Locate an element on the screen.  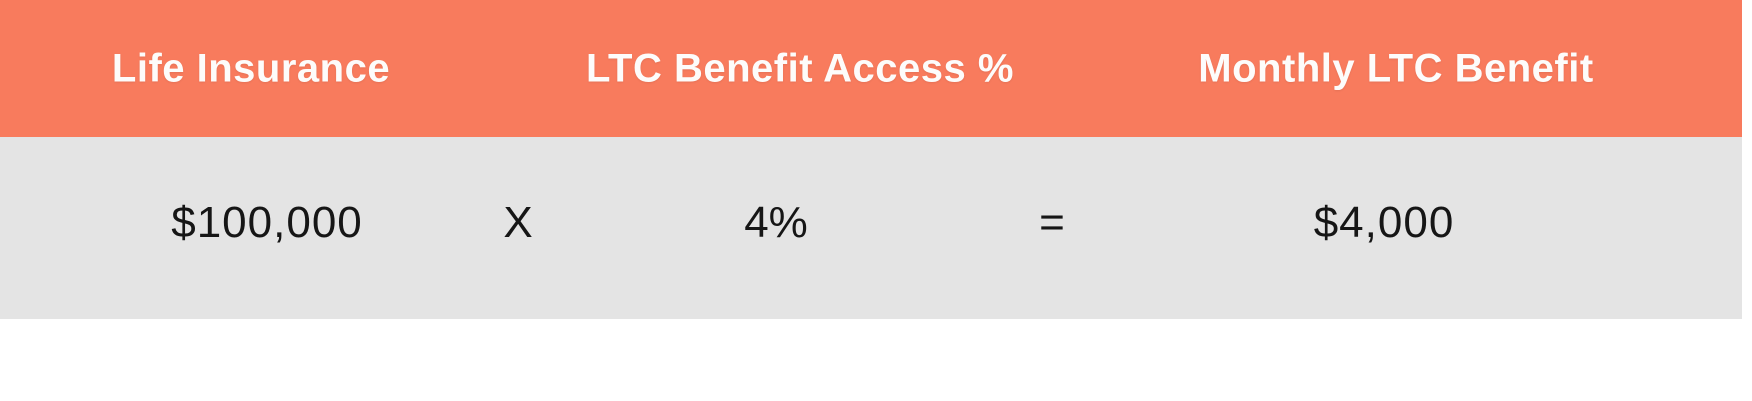
monthly-ltc-benefit-value: $4,000 is located at coordinates (1384, 222).